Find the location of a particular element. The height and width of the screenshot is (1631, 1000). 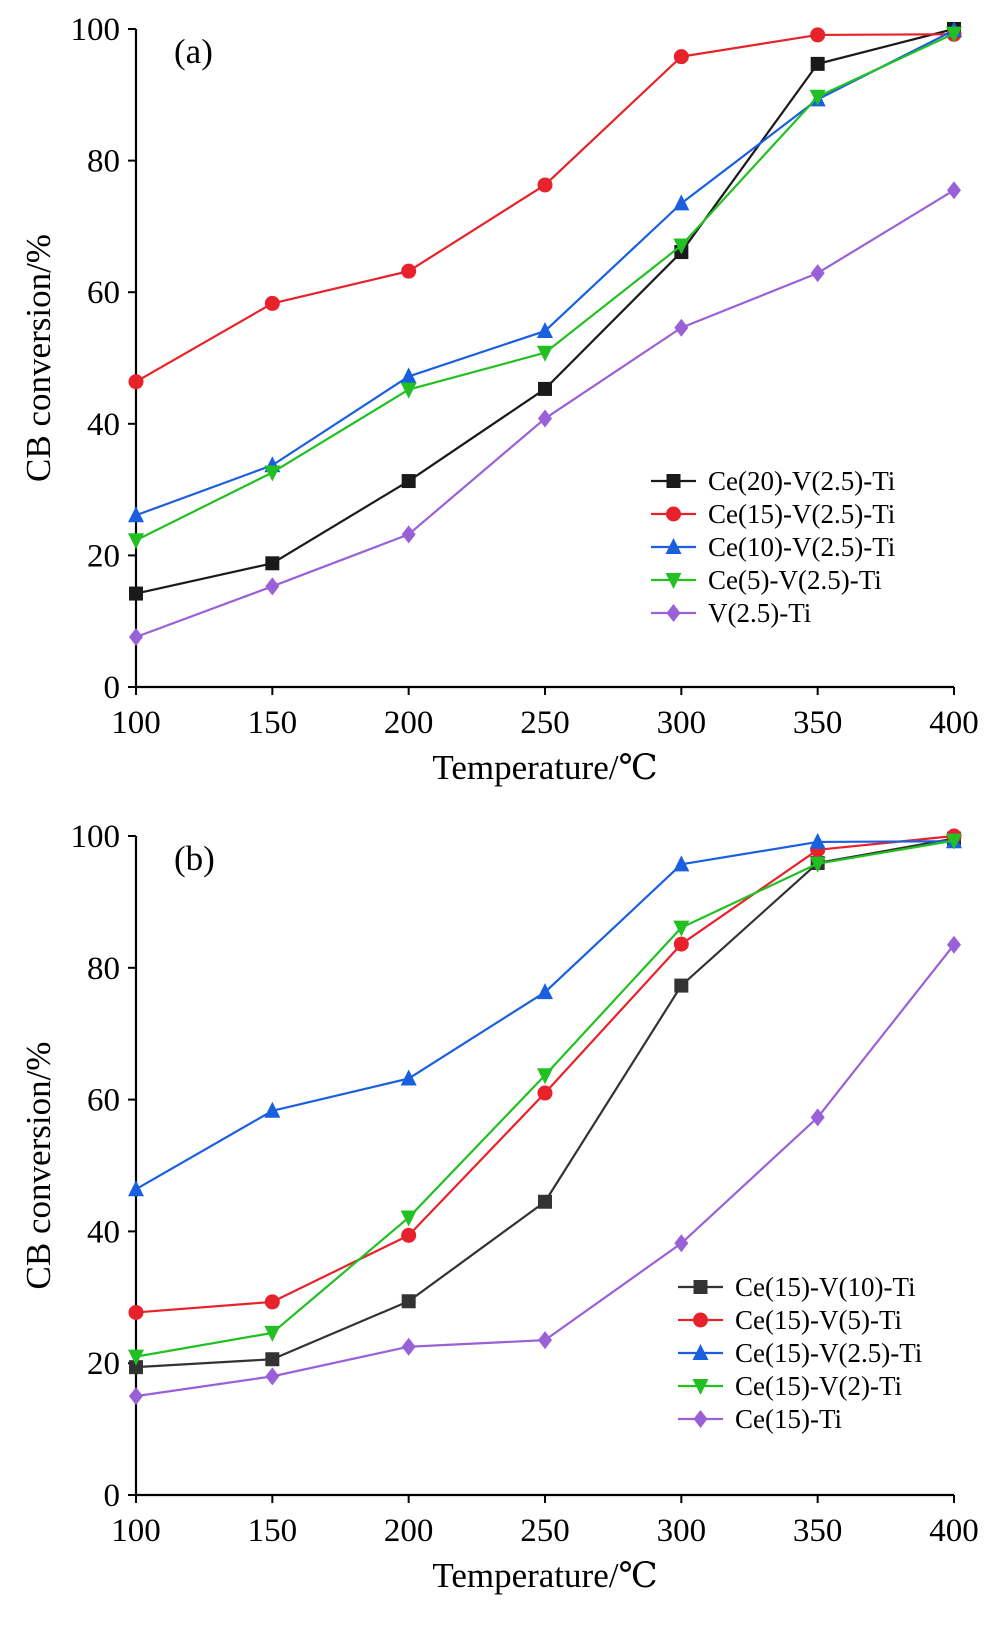

legend-label: Ce(10)-V(2.5)-Ti is located at coordinates (801, 547).